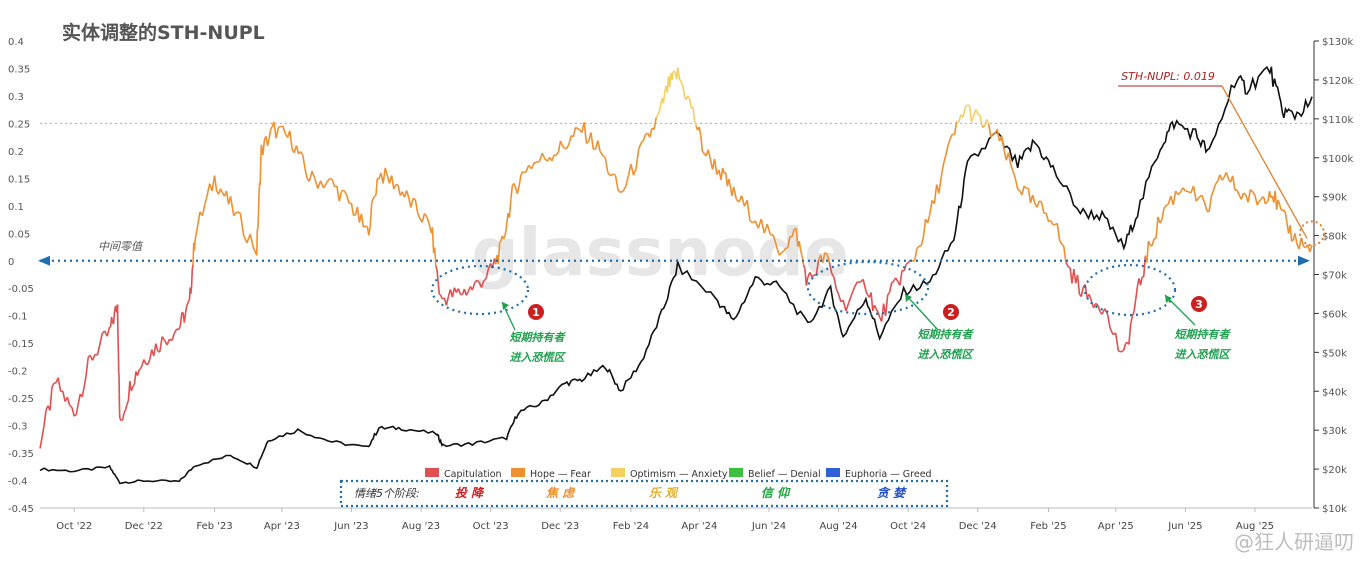 Image resolution: width=1366 pixels, height=565 pixels. What do you see at coordinates (946, 334) in the screenshot?
I see `zone-text-line1: 短期持有者` at bounding box center [946, 334].